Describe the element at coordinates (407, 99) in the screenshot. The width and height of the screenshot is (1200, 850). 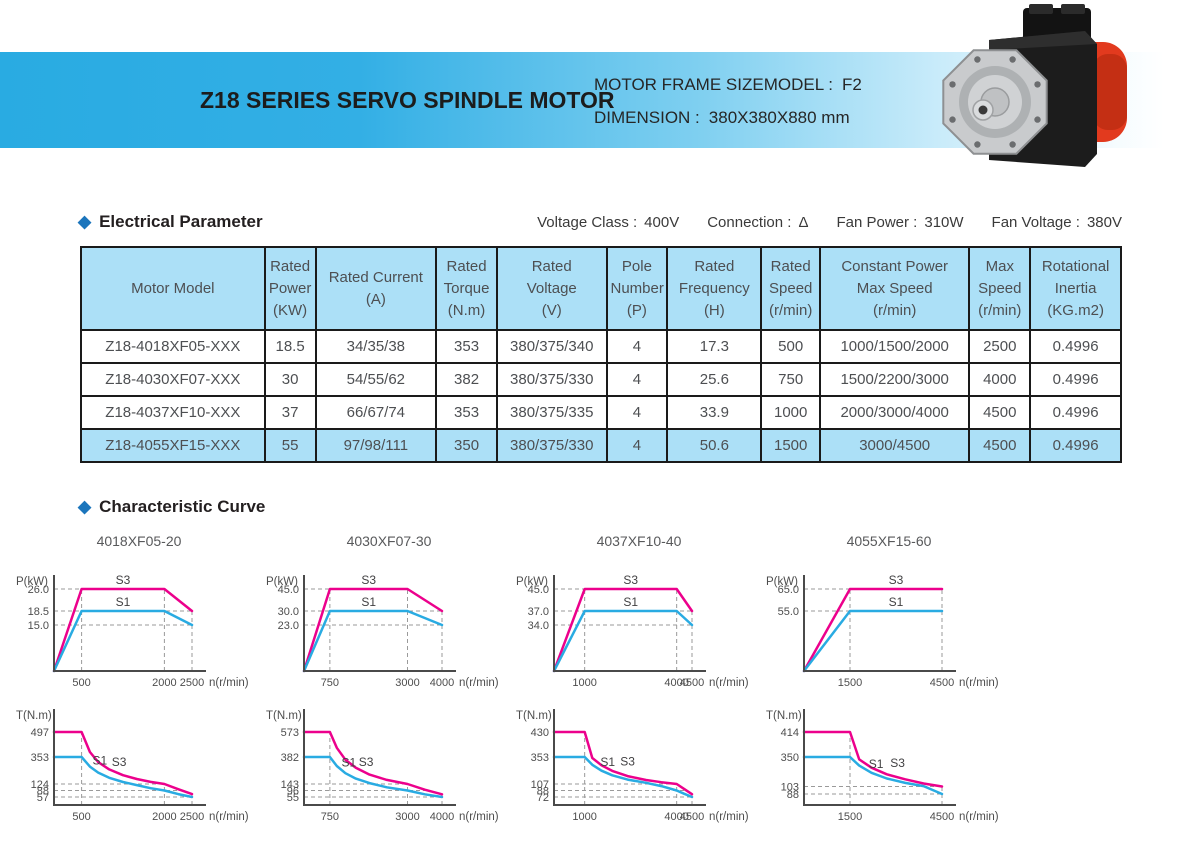
I see `page-title: Z18 SERIES SERVO SPINDLE MOTOR` at that location.